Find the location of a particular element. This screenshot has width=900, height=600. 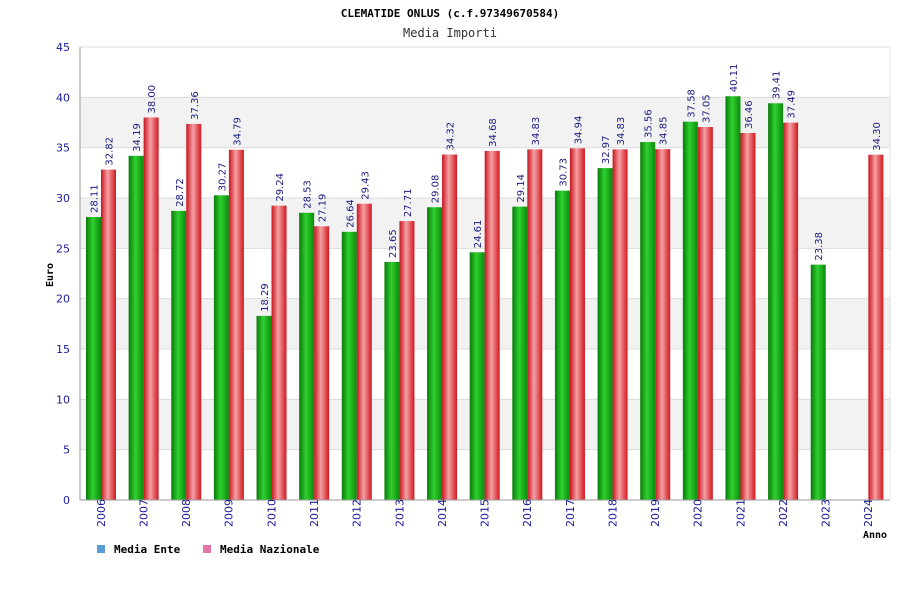

bar-media-nazionale-2024 is located at coordinates (876, 327).